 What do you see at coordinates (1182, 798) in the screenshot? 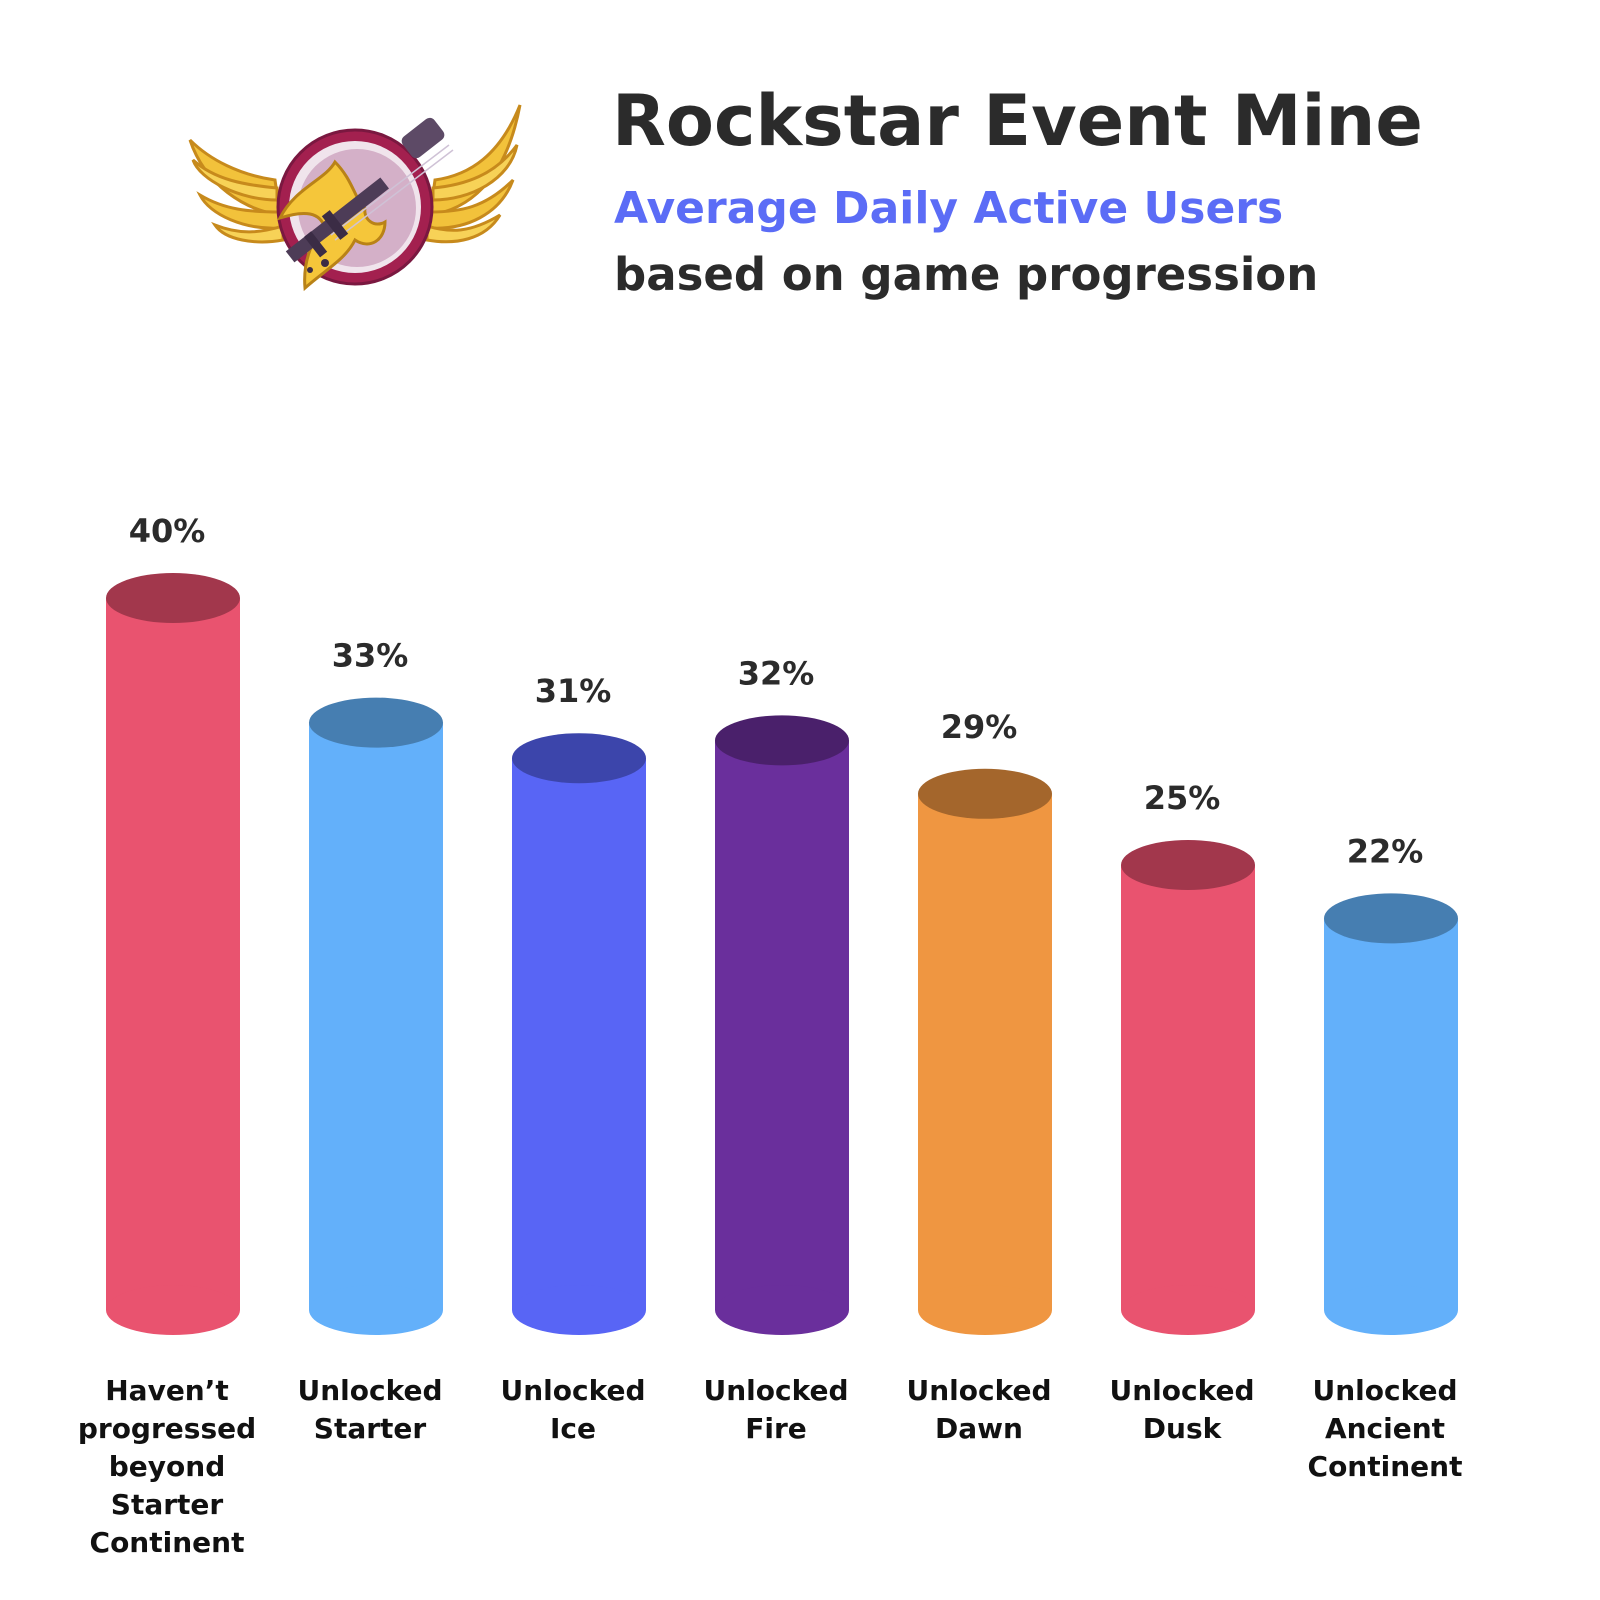
I see `data-label: 25%` at bounding box center [1182, 798].